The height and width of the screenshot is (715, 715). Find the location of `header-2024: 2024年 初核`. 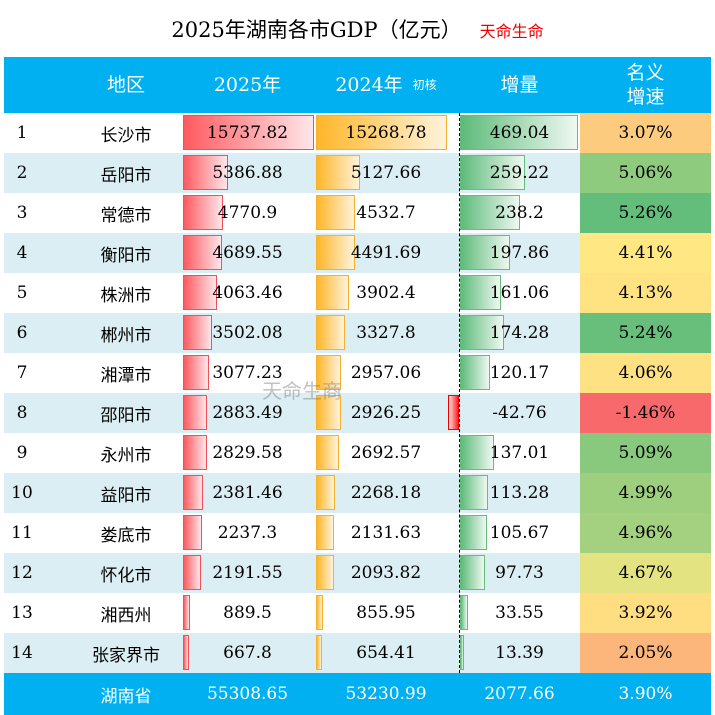

header-2024: 2024年 初核 is located at coordinates (386, 85).